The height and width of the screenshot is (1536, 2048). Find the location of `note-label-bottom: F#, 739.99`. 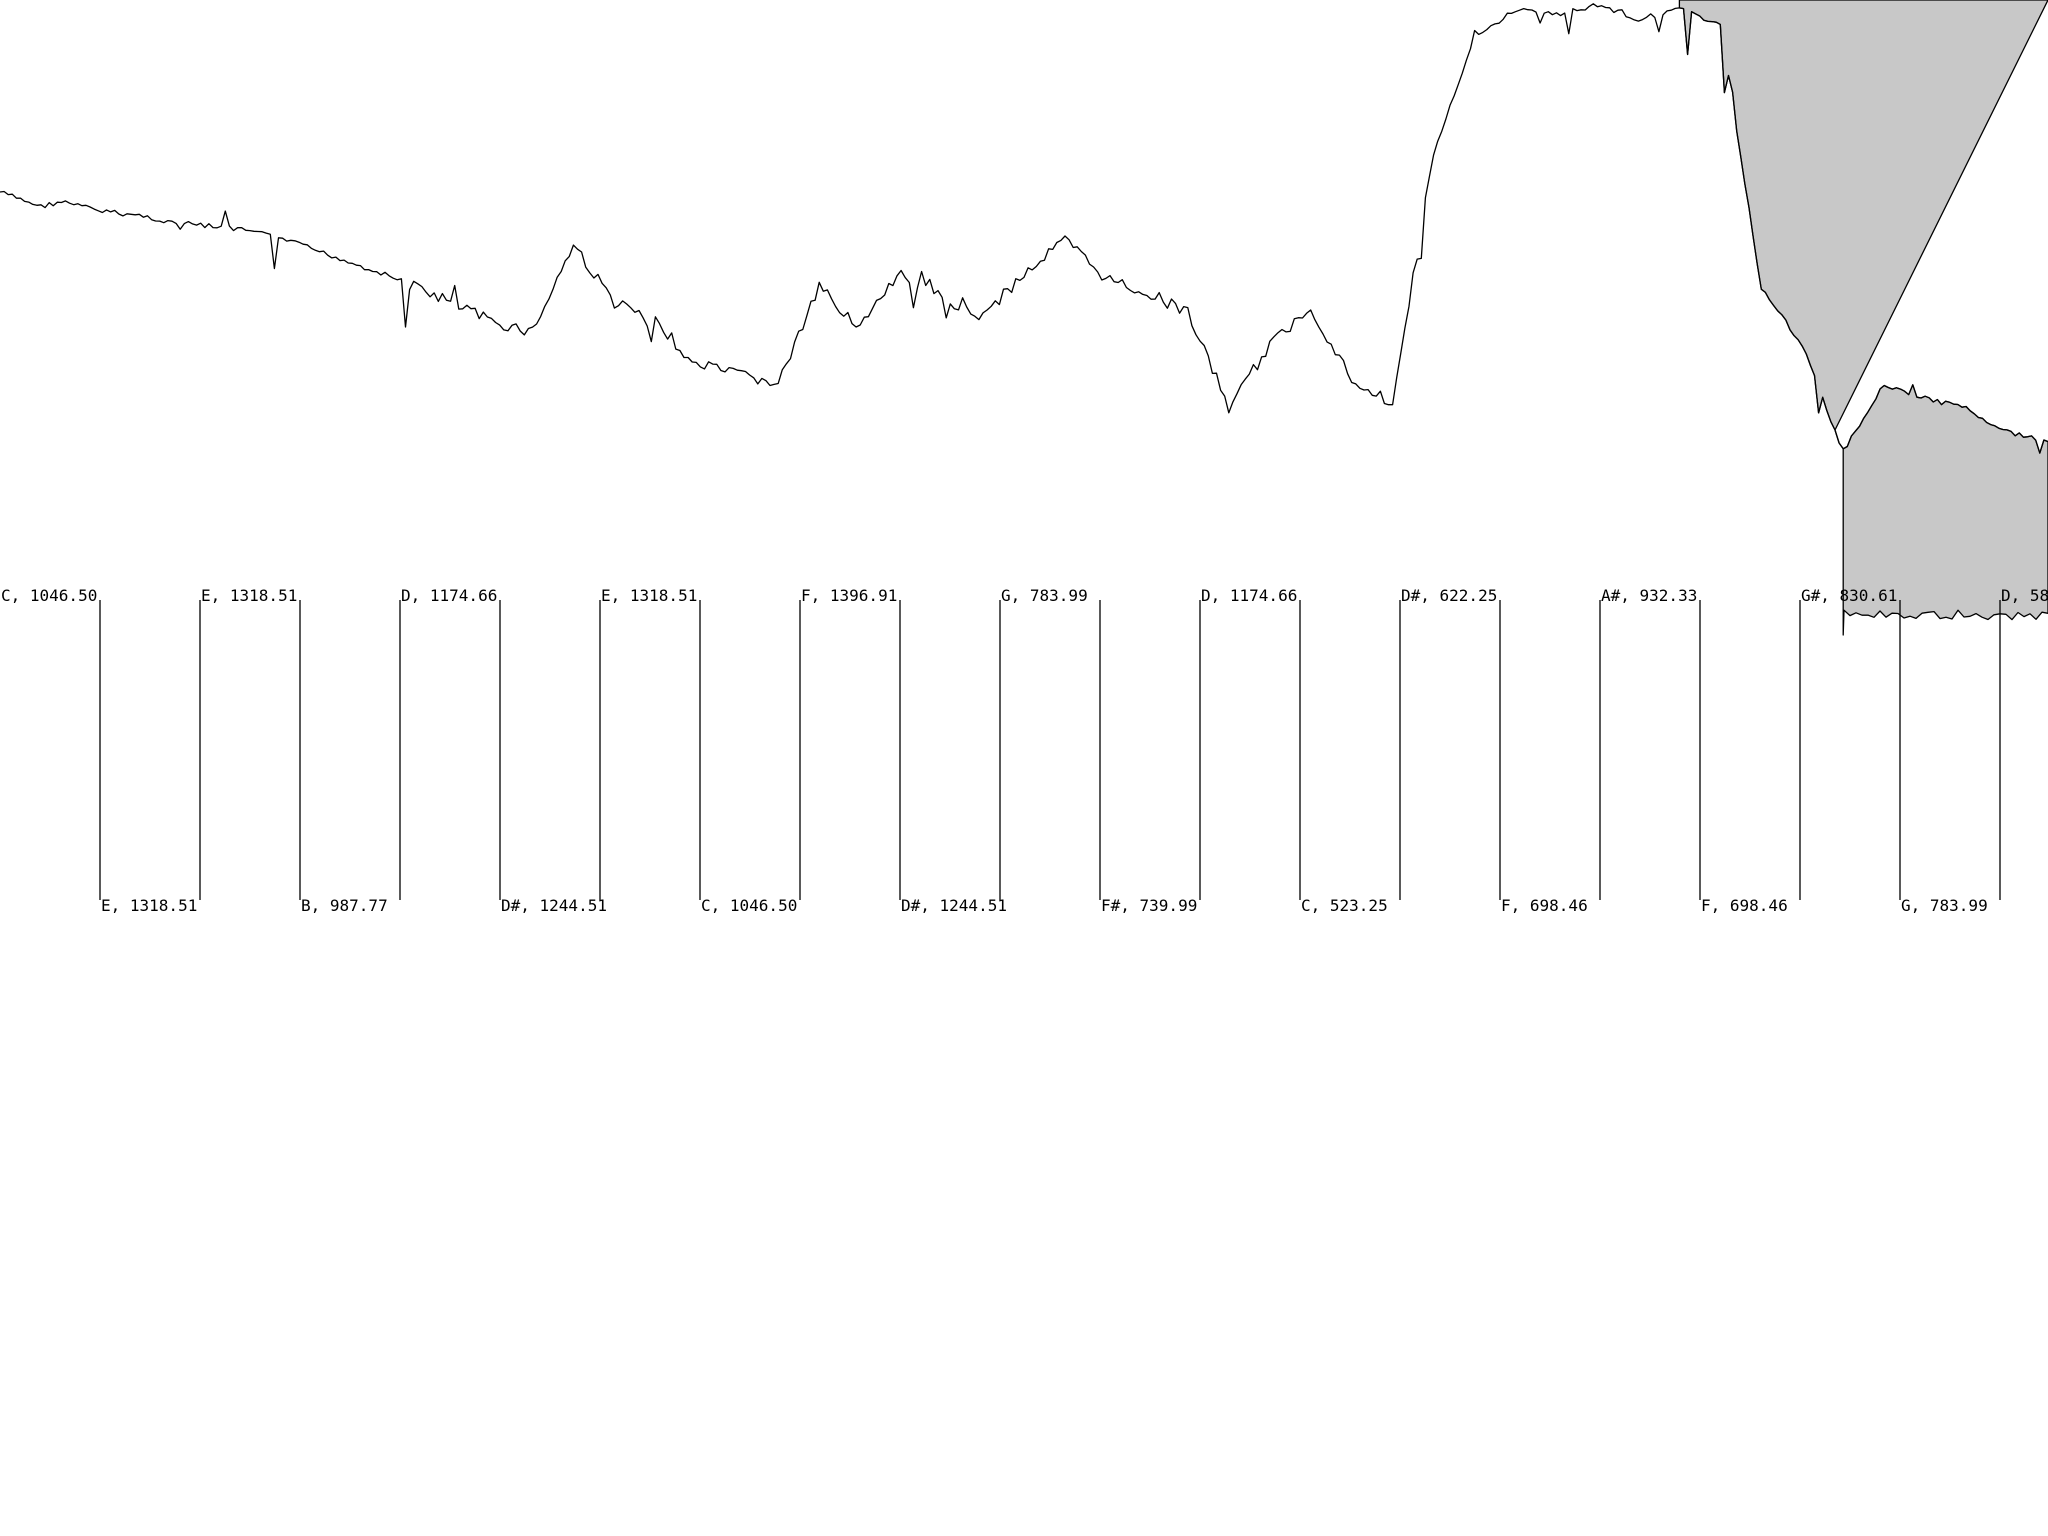

note-label-bottom: F#, 739.99 is located at coordinates (1149, 905).